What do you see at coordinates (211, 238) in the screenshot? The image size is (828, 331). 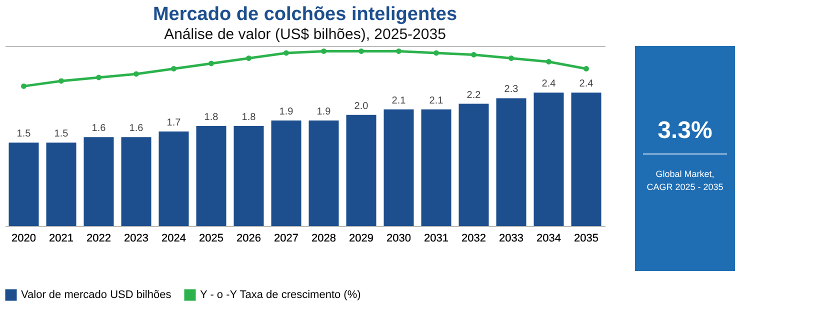 I see `x-tick-label: 2025` at bounding box center [211, 238].